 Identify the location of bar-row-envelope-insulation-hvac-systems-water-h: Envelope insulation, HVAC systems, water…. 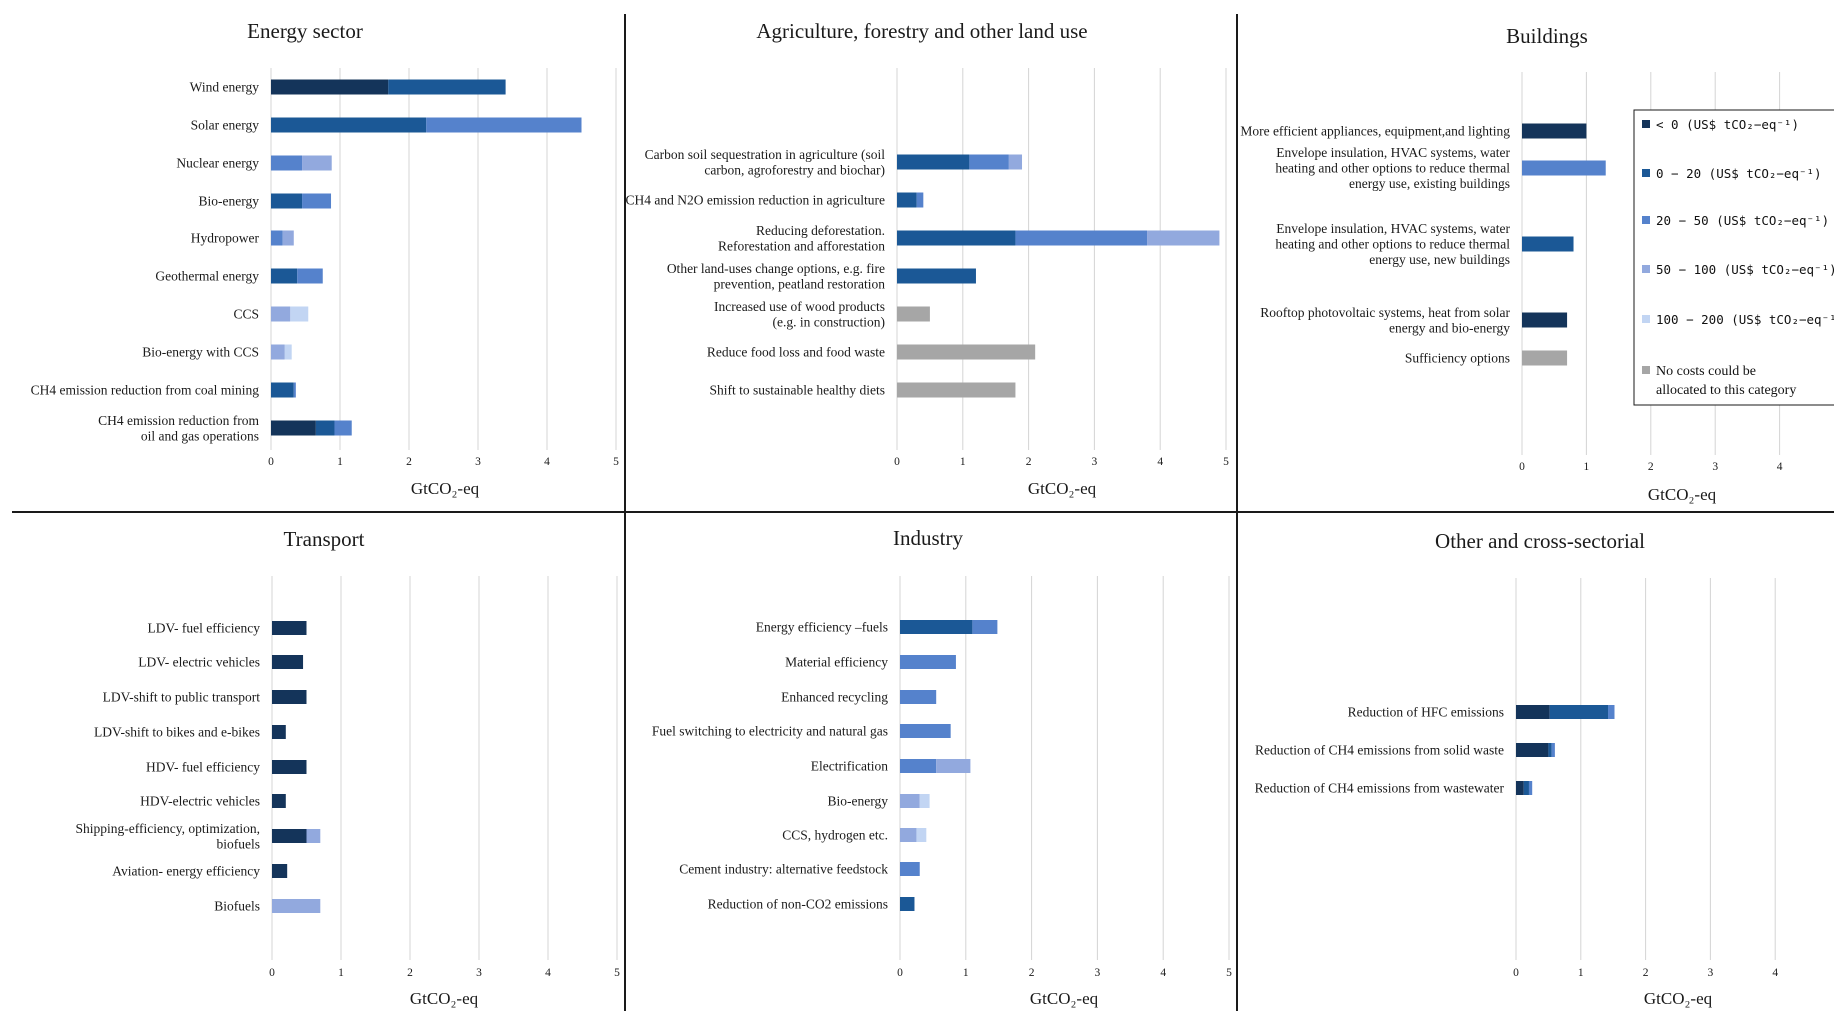
(1424, 244).